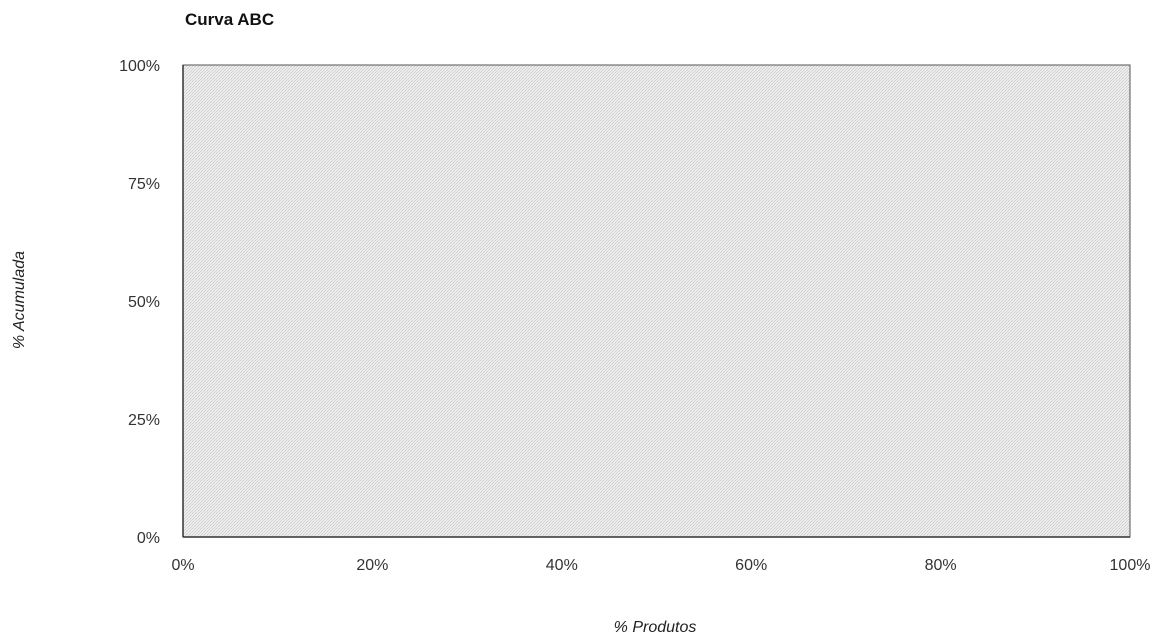 The image size is (1158, 644). I want to click on y-tick-label: 100%, so click(139, 66).